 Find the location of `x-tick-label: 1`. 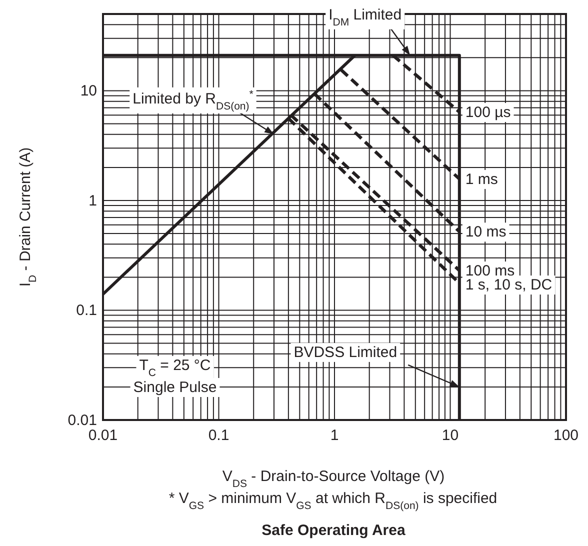

x-tick-label: 1 is located at coordinates (334, 435).